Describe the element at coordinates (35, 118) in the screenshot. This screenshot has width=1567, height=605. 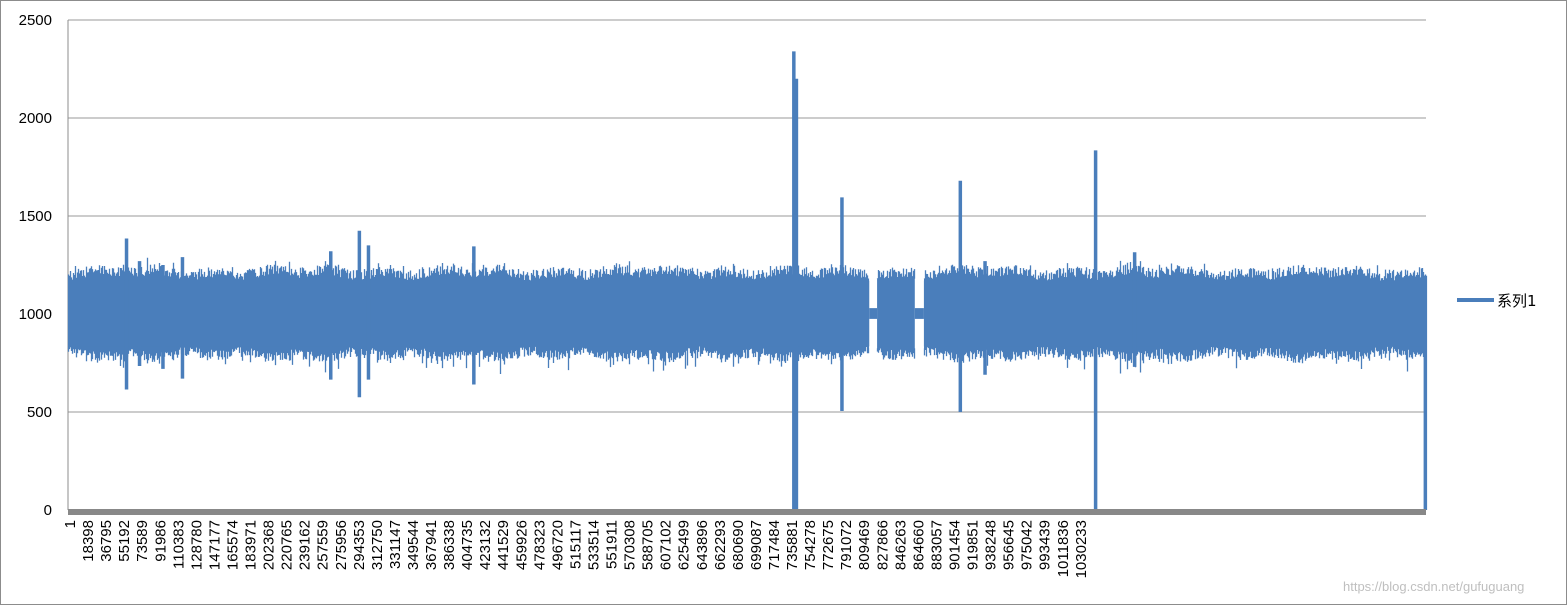
I see `y-tick-label: 2000` at that location.